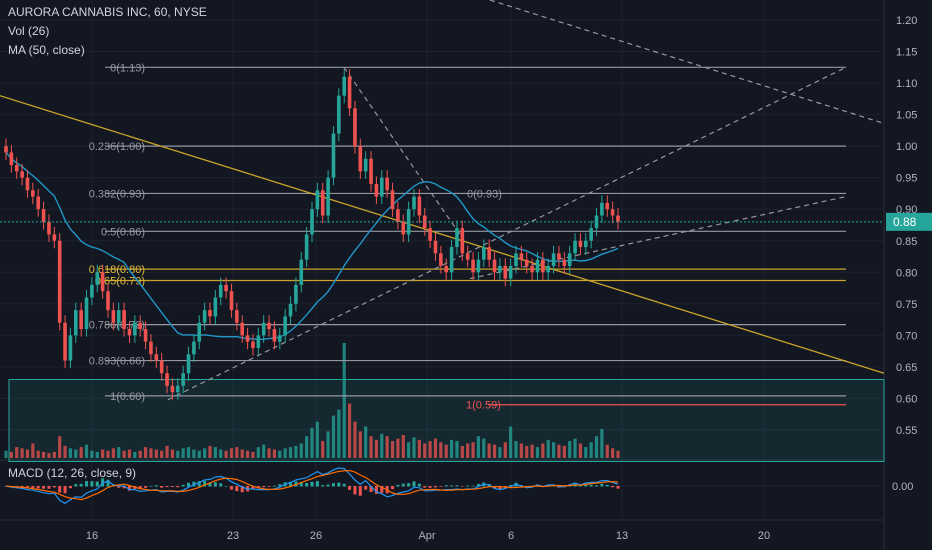  Describe the element at coordinates (906, 21) in the screenshot. I see `price-tick-label: 1.20` at that location.